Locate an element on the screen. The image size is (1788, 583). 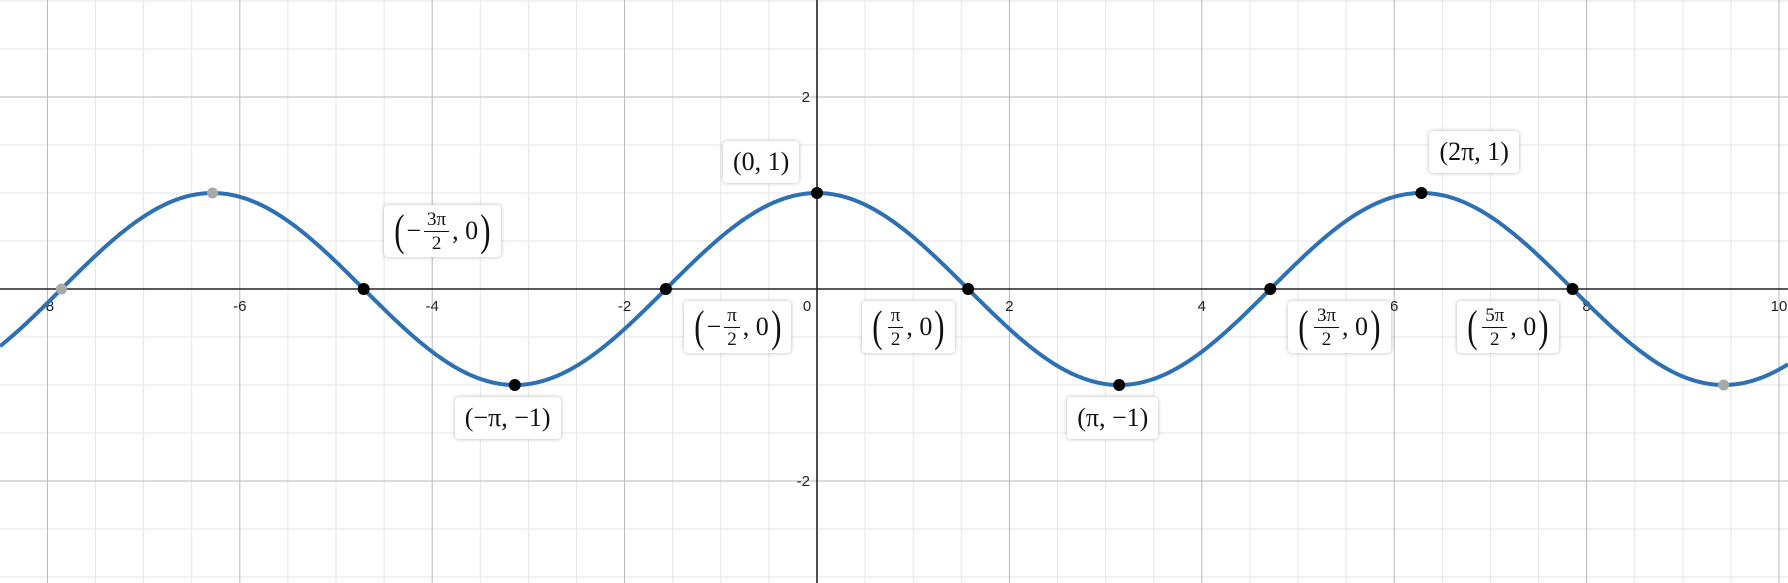
point-label: (π, −1) is located at coordinates (1113, 418).